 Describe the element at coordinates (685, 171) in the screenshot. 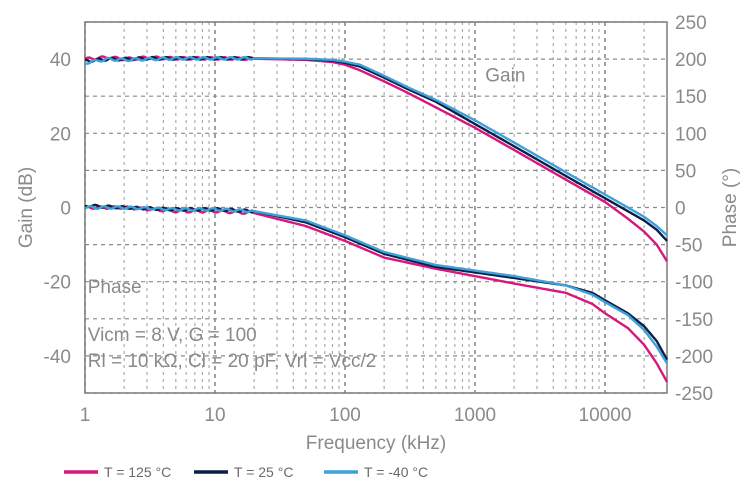

I see `right-tick-label: 50` at that location.